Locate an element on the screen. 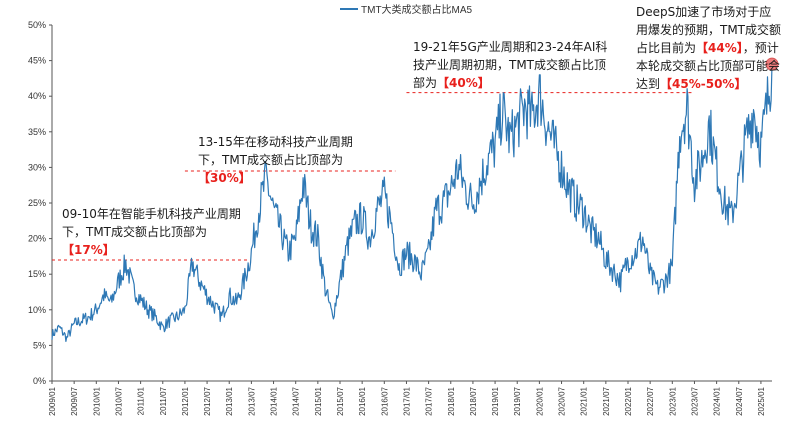 This screenshot has height=425, width=800. x-tick-label: 2019/01 is located at coordinates (495, 400).